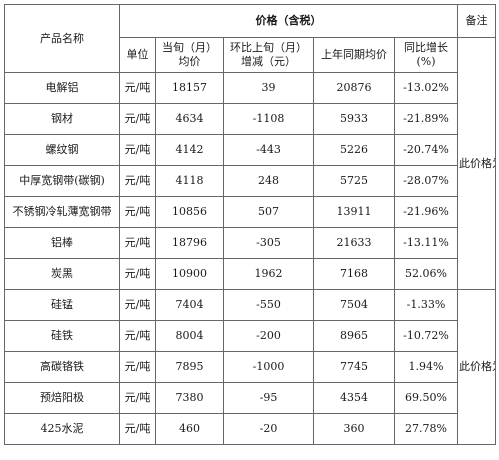 The image size is (499, 460). What do you see at coordinates (354, 181) in the screenshot?
I see `cell-last-year-avg: 5725` at bounding box center [354, 181].